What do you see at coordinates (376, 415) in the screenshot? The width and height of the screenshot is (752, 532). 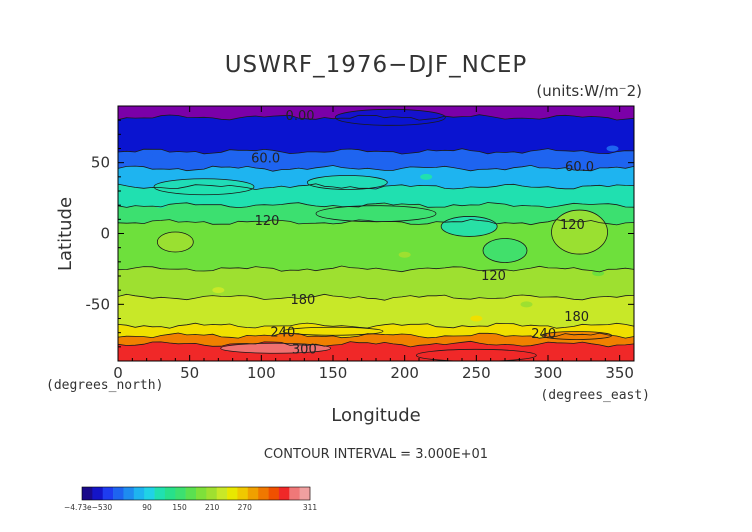 I see `x-axis-label: Longitude` at bounding box center [376, 415].